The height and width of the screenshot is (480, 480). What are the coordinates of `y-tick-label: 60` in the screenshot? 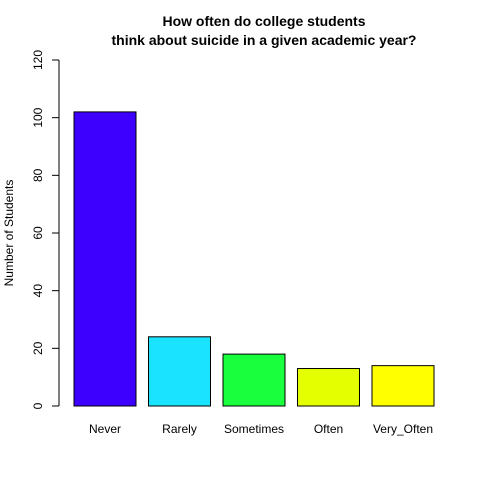 It's located at (38, 233).